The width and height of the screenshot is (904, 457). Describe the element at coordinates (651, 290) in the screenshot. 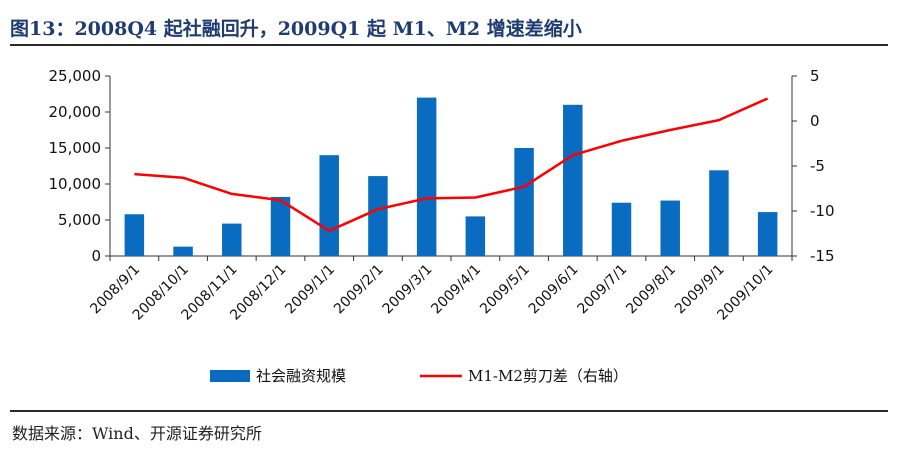

I see `x-tick-label: 2009/8/1` at that location.